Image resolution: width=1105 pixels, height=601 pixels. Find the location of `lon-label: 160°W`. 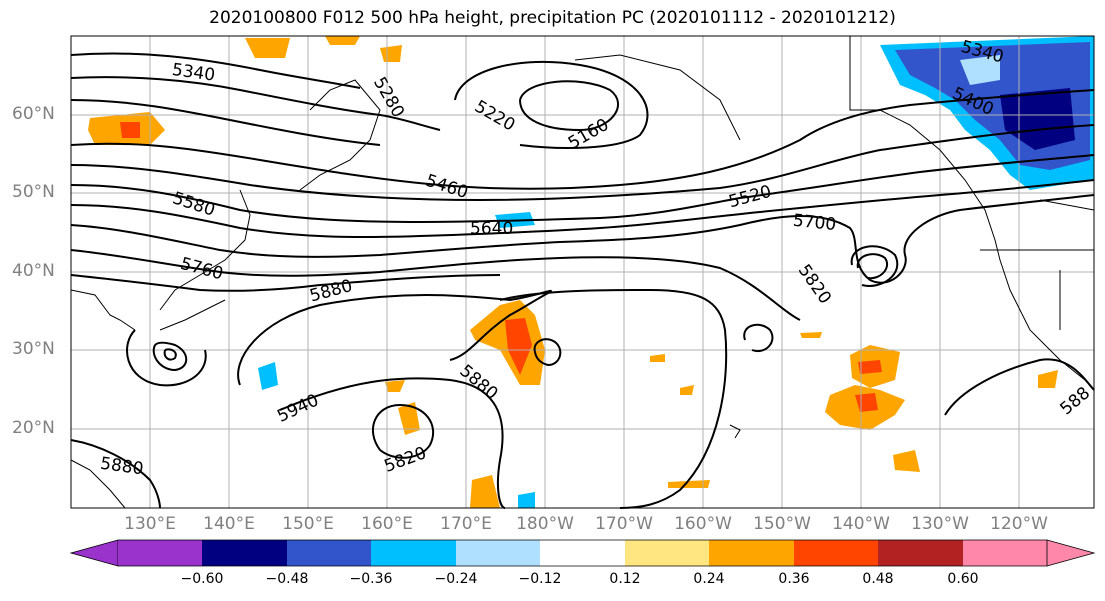

lon-label: 160°W is located at coordinates (703, 524).